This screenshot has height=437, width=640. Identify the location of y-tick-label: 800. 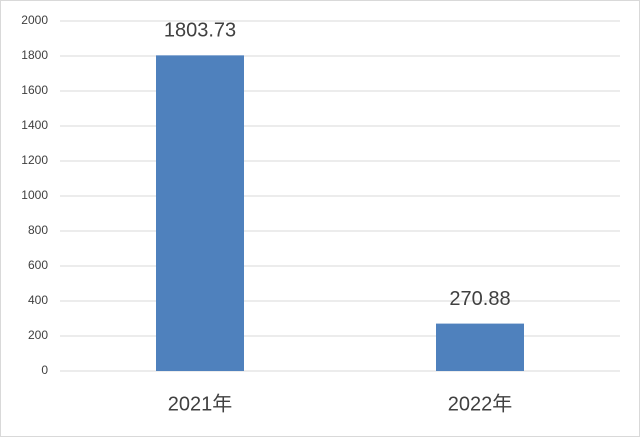
(38, 230).